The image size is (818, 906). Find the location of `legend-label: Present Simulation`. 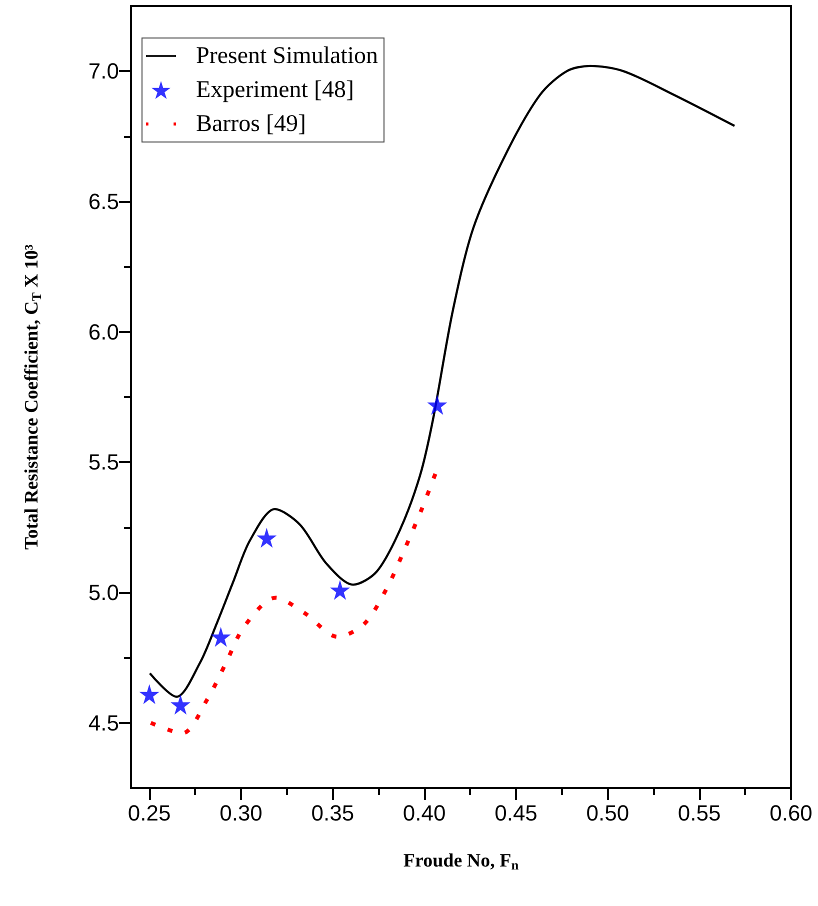

legend-label: Present Simulation is located at coordinates (287, 56).